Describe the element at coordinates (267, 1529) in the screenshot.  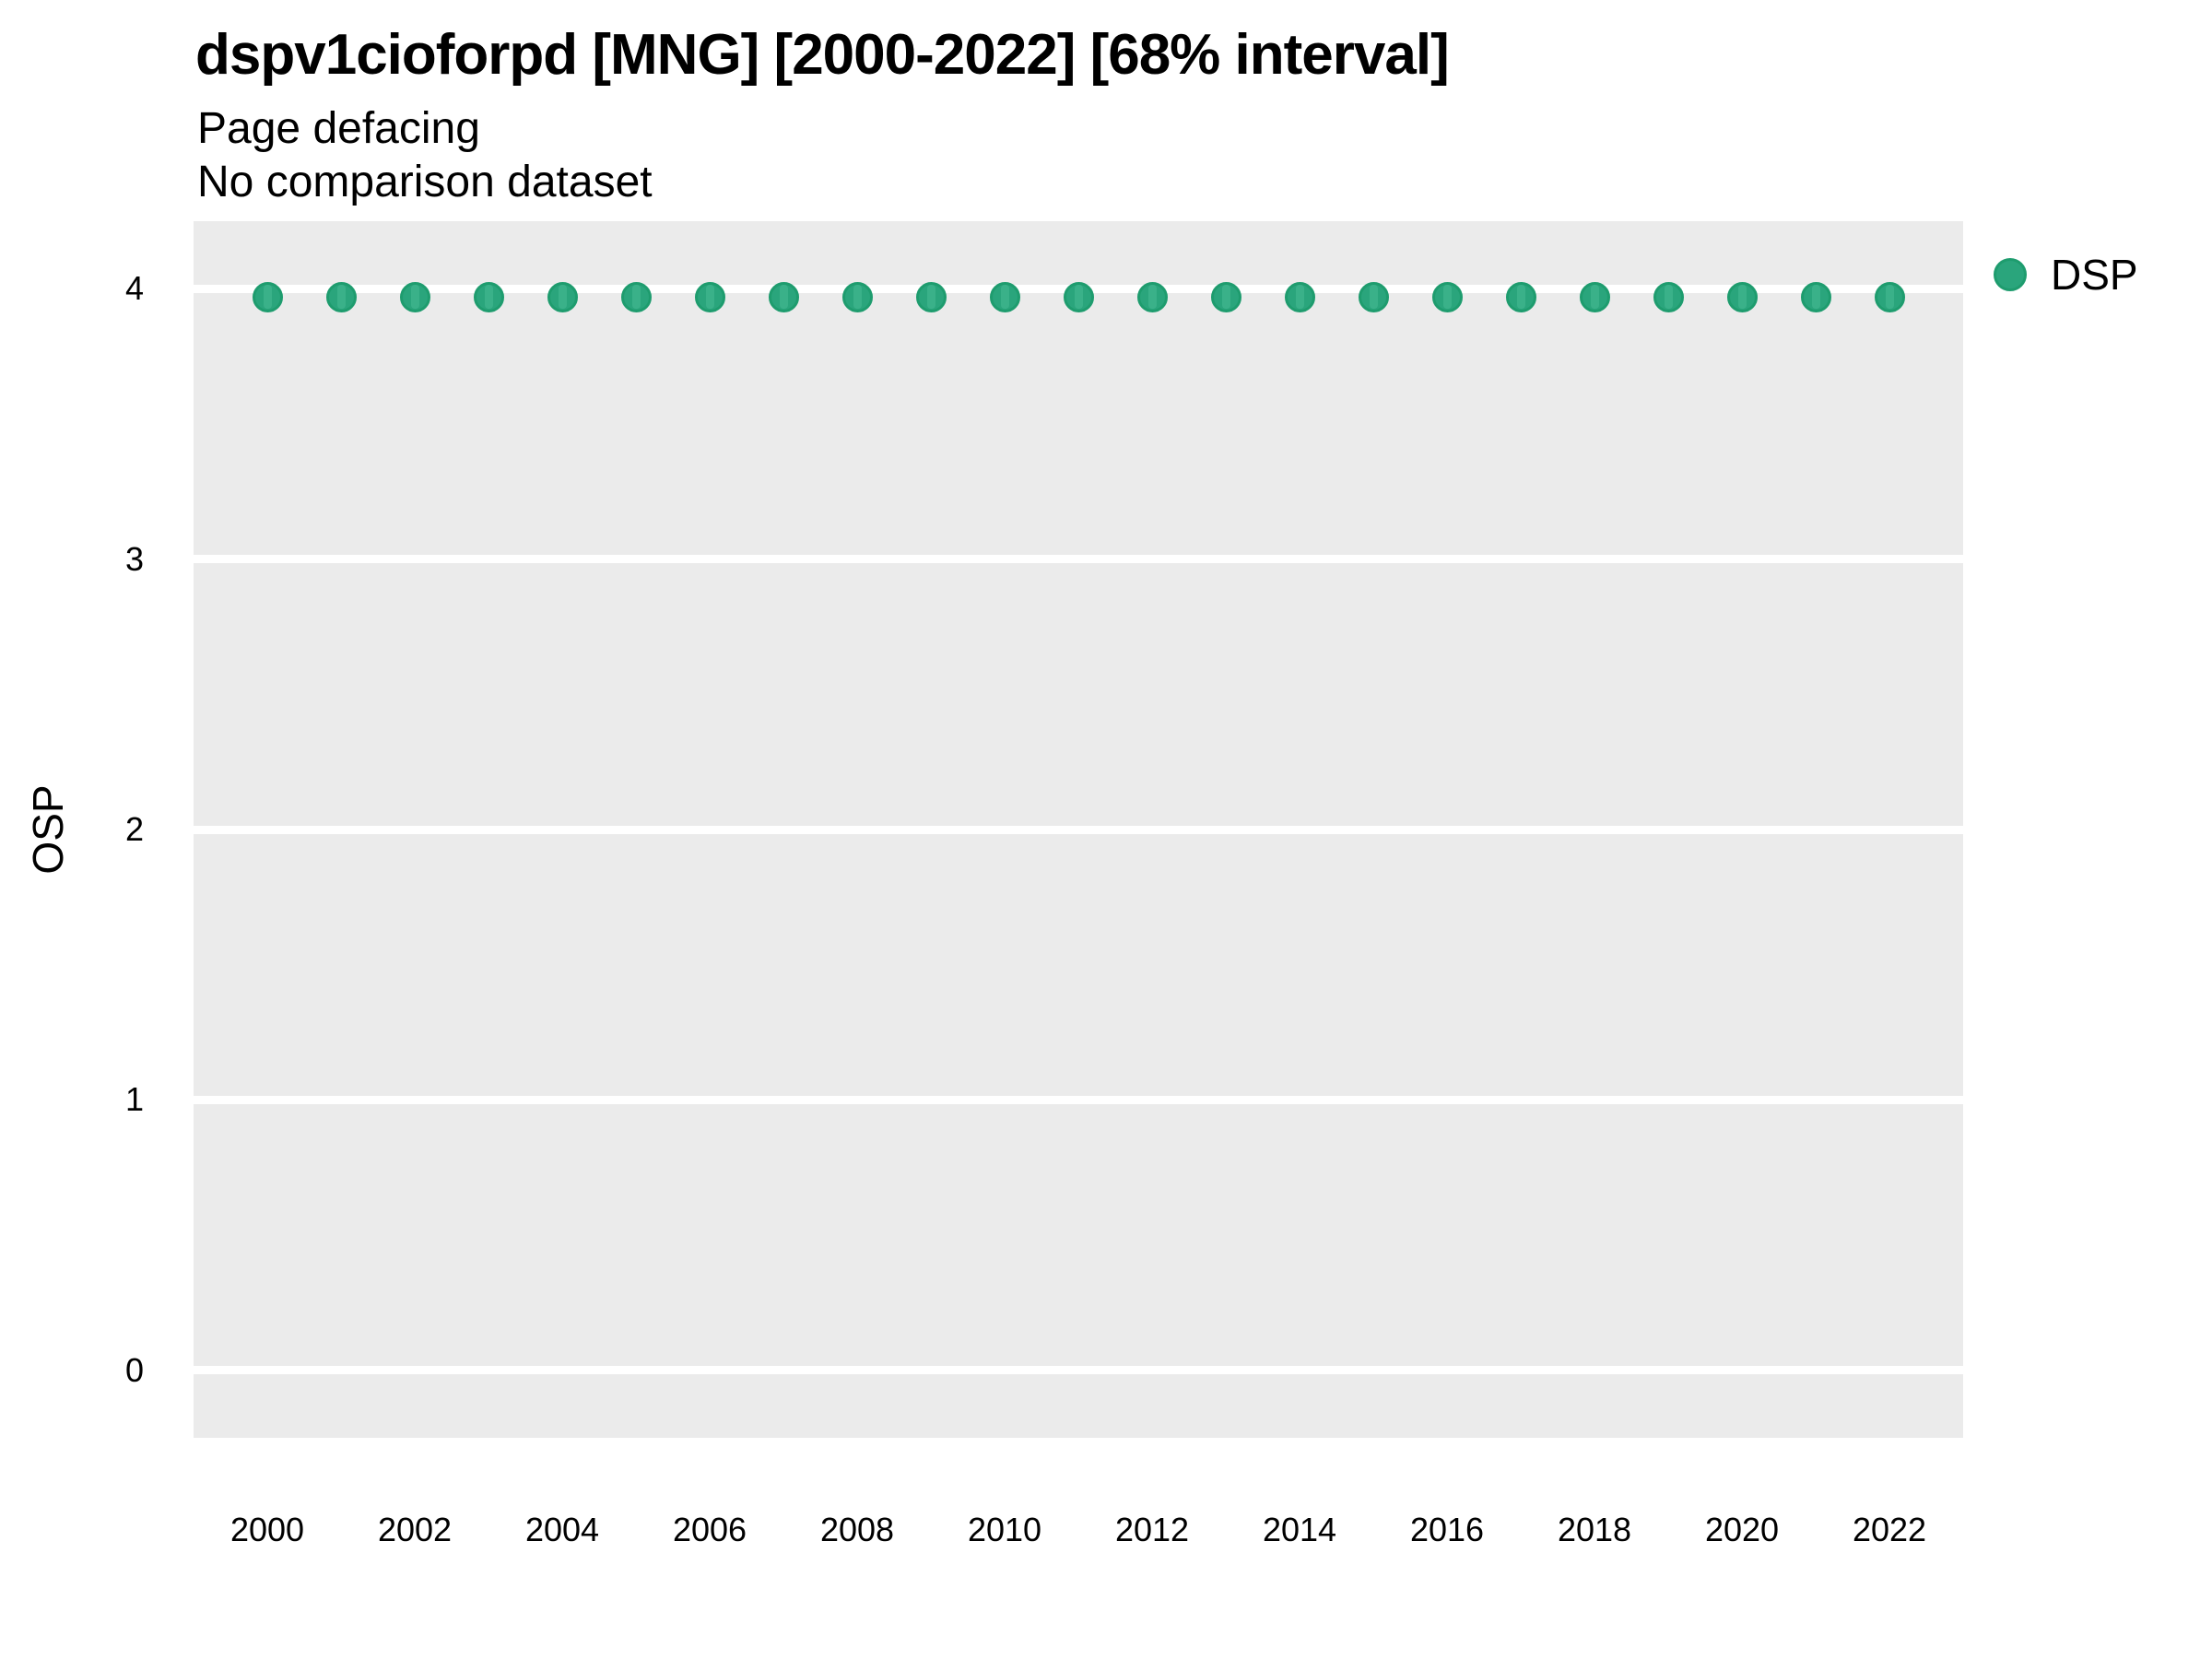
I see `x-tick-label-2000: 2000` at that location.